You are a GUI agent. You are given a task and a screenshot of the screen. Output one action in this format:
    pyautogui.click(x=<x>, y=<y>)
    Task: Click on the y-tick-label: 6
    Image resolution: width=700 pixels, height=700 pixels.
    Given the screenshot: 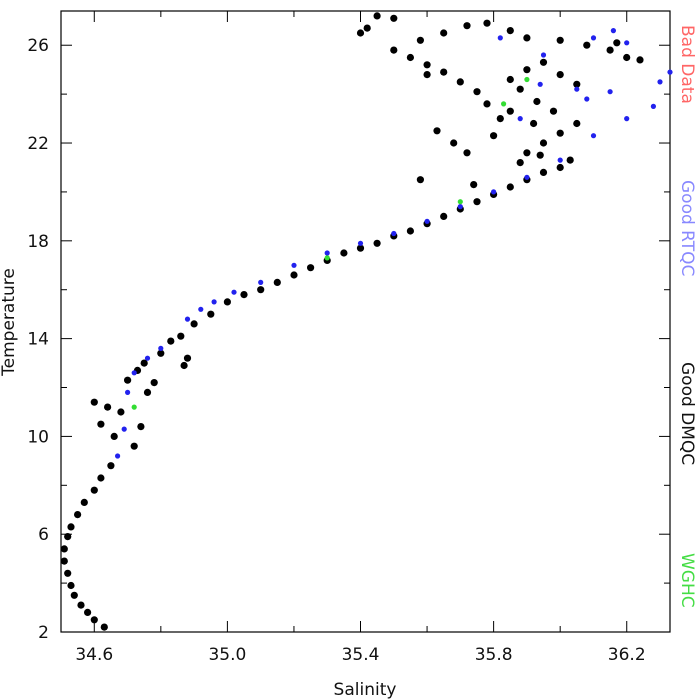 What is the action you would take?
    pyautogui.click(x=43, y=535)
    